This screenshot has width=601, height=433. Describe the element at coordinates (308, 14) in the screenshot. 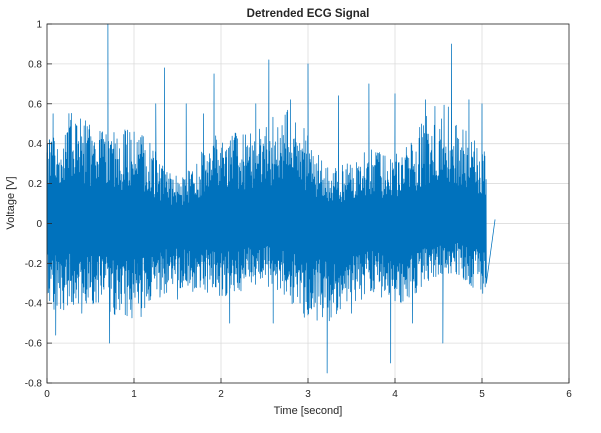

I see `chart-title: Detrended ECG Signal` at that location.